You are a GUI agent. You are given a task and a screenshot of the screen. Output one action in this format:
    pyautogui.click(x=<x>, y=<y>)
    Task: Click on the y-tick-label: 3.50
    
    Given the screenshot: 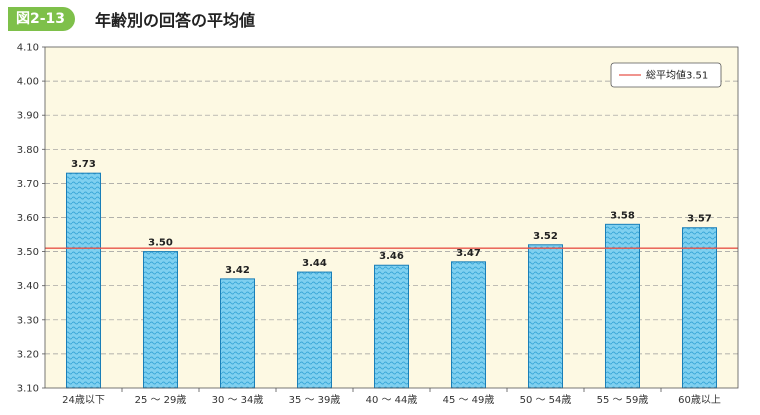 What is the action you would take?
    pyautogui.click(x=28, y=252)
    